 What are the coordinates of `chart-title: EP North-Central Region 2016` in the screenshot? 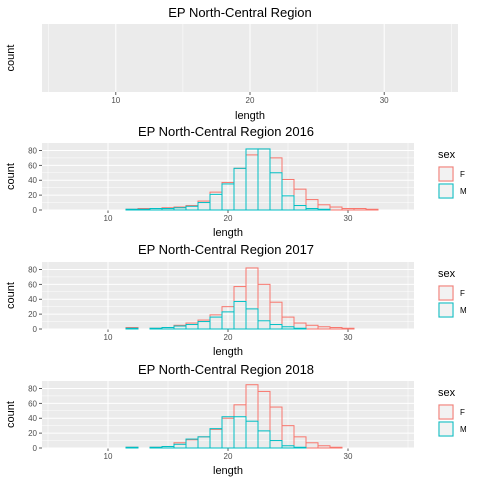 It's located at (226, 131).